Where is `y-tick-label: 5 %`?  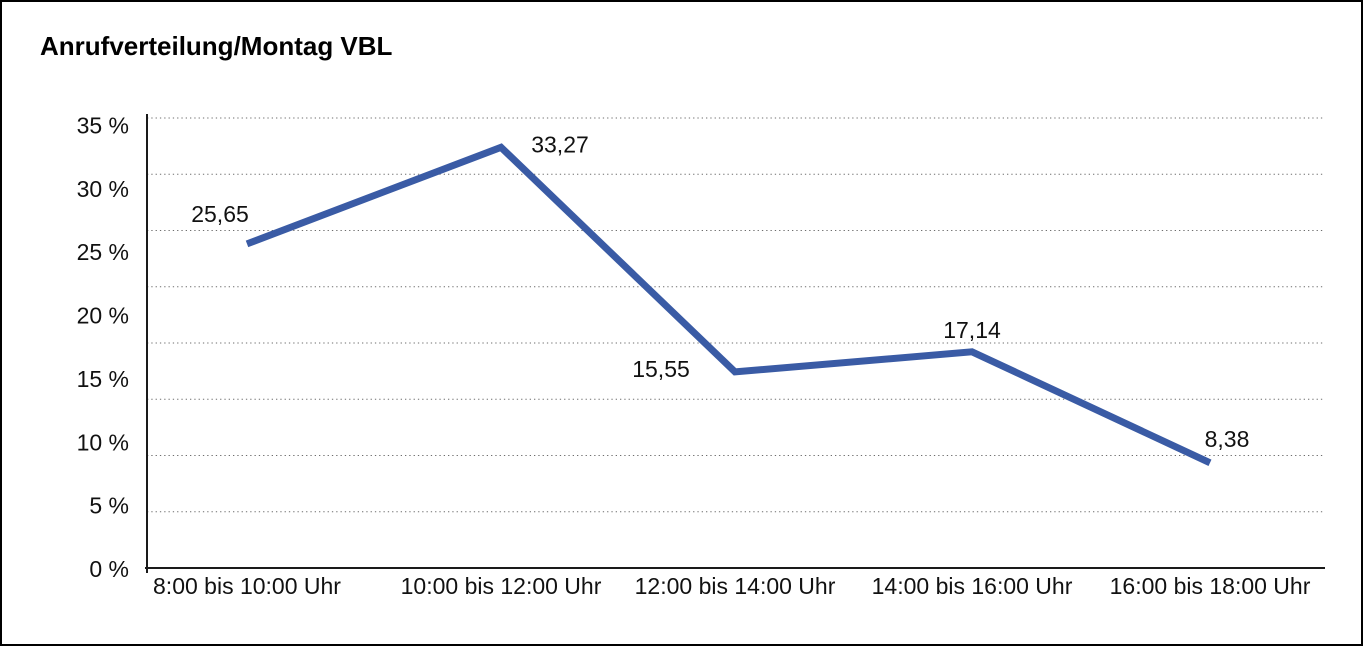 y-tick-label: 5 % is located at coordinates (109, 506).